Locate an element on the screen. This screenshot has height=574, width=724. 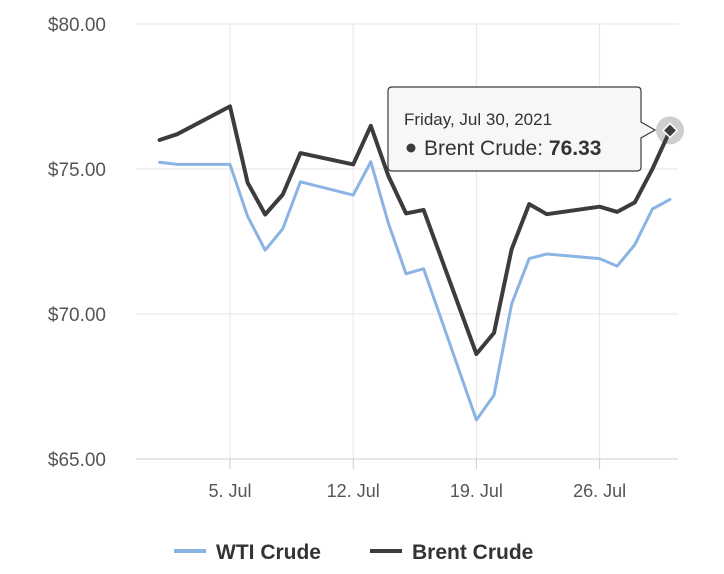
tooltip-series-dot-icon is located at coordinates (411, 148).